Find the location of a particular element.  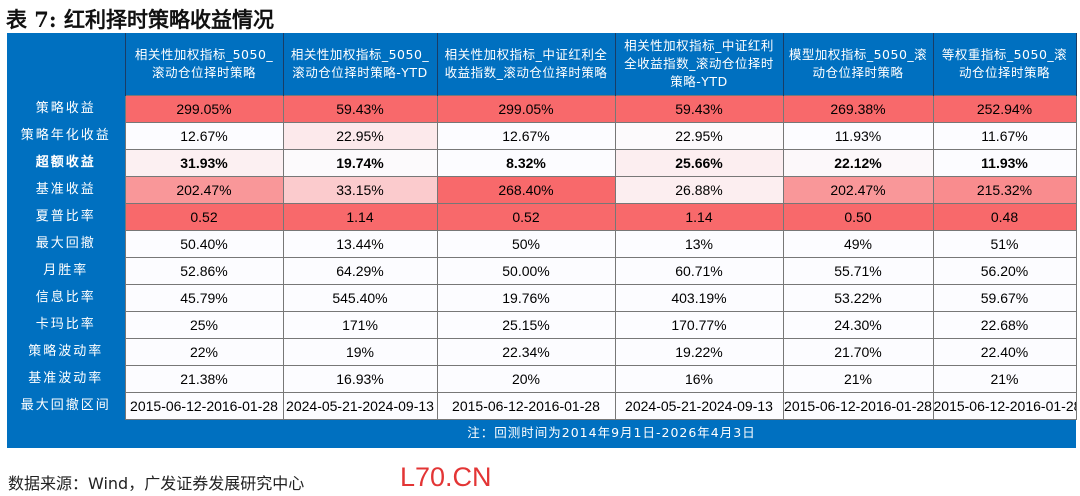

table-cell: 45.79% is located at coordinates (204, 298).